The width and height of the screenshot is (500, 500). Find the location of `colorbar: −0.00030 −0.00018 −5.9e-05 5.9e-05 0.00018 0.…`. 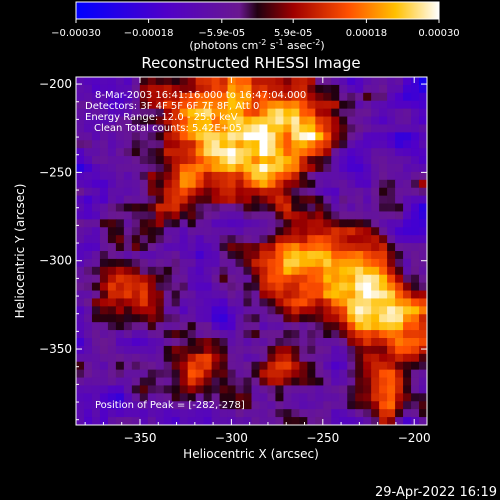

colorbar: −0.00030 −0.00018 −5.9e-05 5.9e-05 0.00018 0.… is located at coordinates (255, 26).